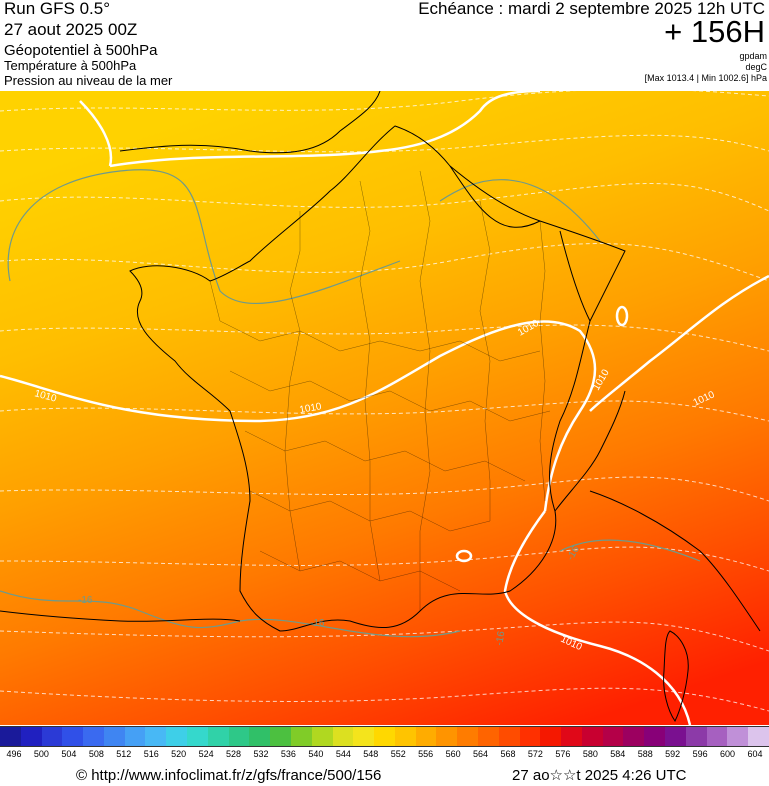 Image resolution: width=769 pixels, height=786 pixels. I want to click on run-title: Run GFS 0.5°, so click(57, 9).